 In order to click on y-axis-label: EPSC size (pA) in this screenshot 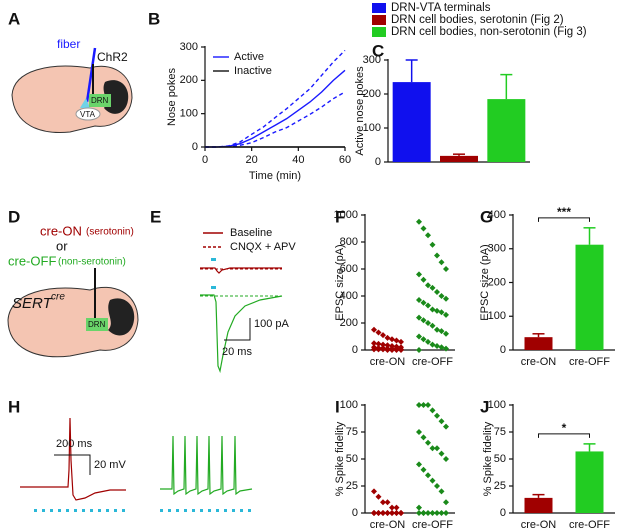, I will do `click(485, 282)`.